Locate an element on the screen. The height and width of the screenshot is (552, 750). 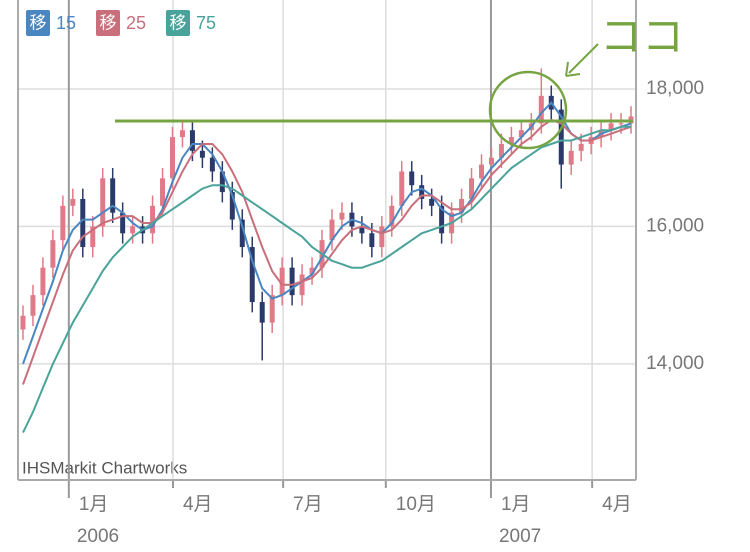
annotation-arrowhead is located at coordinates (573, 69).